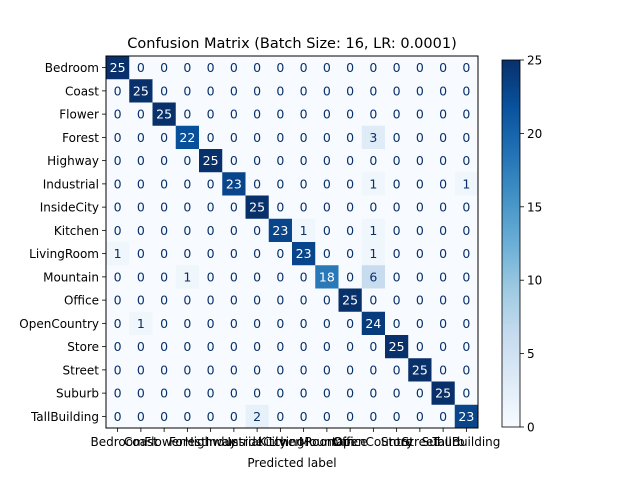  Describe the element at coordinates (76, 231) in the screenshot. I see `y-tick-label: Kitchen` at that location.